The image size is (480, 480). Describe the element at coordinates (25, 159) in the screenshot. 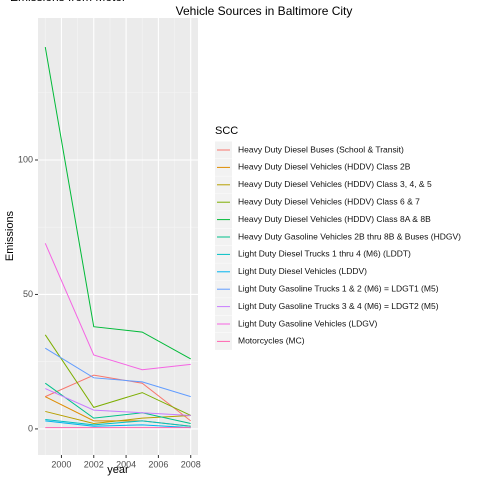

I see `y-tick-label: 100` at that location.